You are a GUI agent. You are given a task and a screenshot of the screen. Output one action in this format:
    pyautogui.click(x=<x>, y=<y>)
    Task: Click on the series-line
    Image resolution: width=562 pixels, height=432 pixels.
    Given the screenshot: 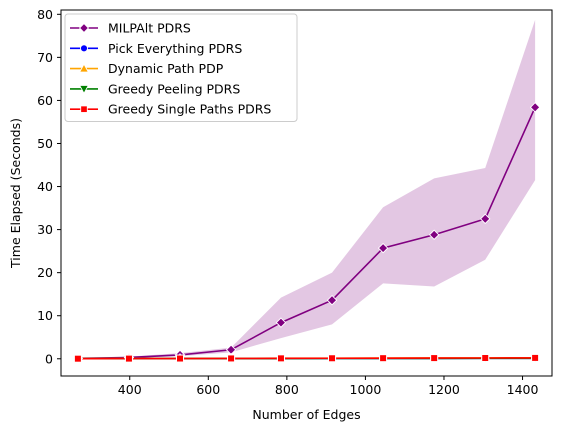 What is the action you would take?
    pyautogui.click(x=306, y=358)
    